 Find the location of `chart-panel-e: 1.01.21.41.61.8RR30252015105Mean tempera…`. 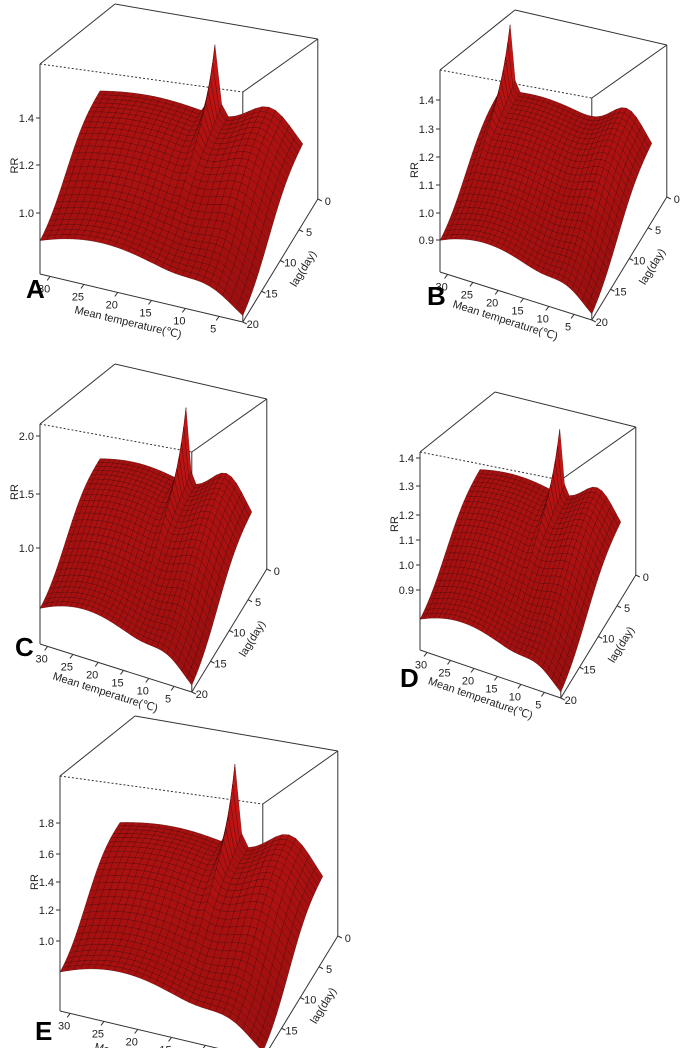

chart-panel-e: 1.01.21.41.61.8RR30252015105Mean tempera… is located at coordinates (190, 881).